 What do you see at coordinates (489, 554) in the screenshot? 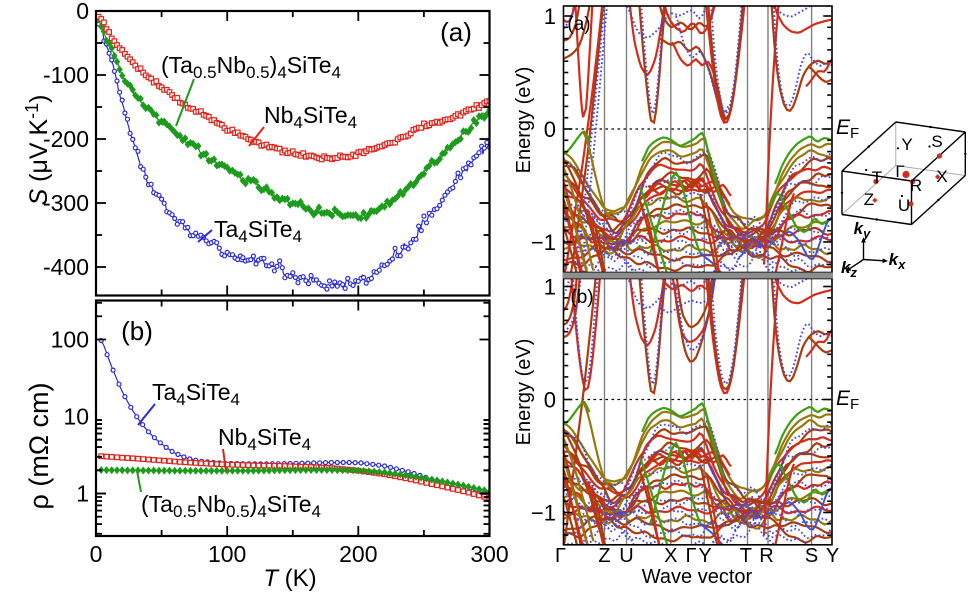
I see `svg-text: 300` at bounding box center [489, 554].